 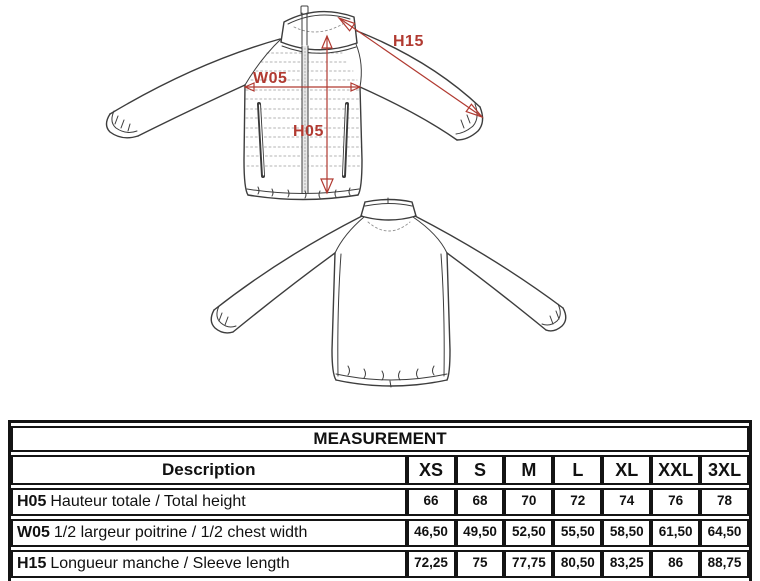 What do you see at coordinates (480, 470) in the screenshot?
I see `size-header-s: S` at bounding box center [480, 470].